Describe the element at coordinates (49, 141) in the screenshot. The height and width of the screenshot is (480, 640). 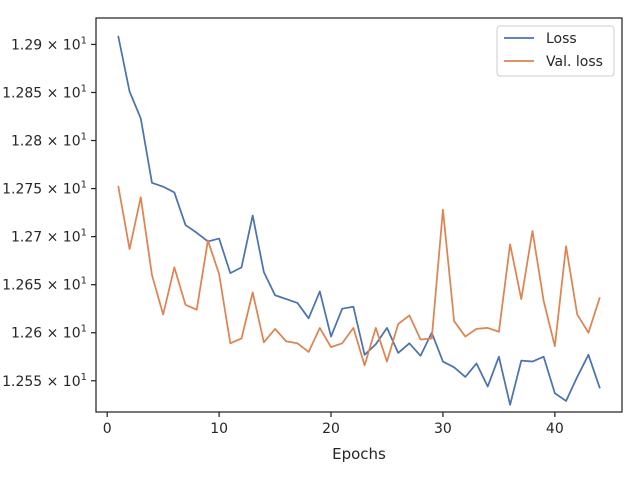
I see `y-tick-label: 1.28 × 10¹` at that location.